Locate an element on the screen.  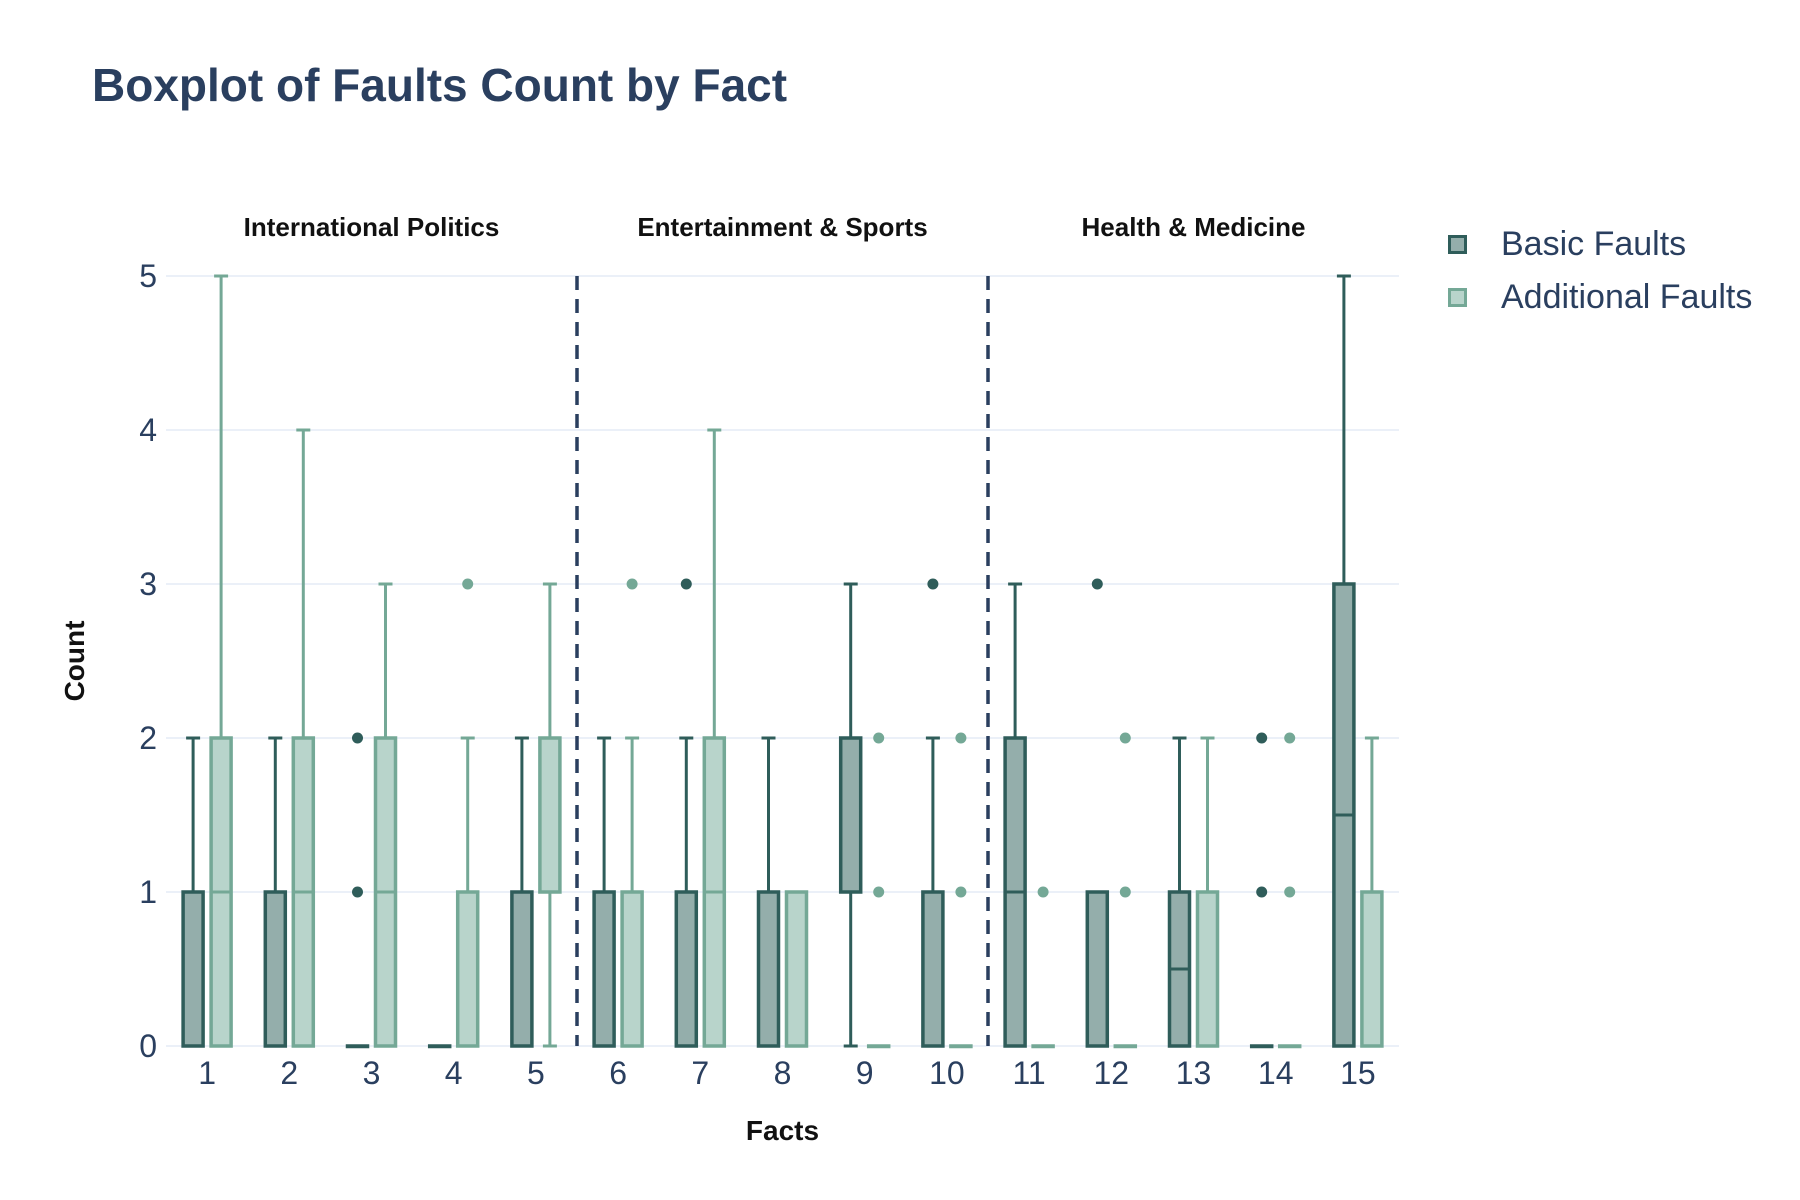
legend-swatch-additional-faults is located at coordinates (1457, 297).